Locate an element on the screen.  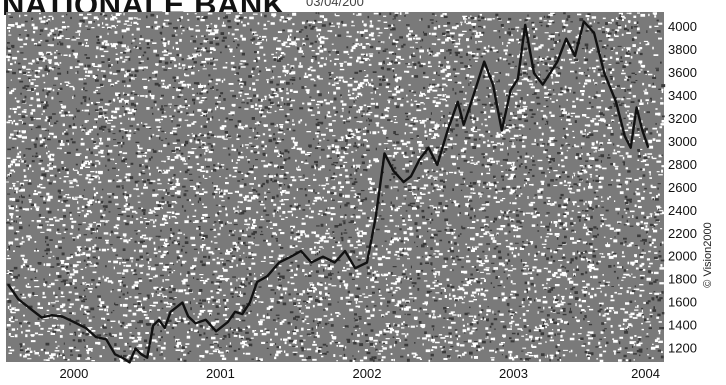
x-tick-label: 2000 is located at coordinates (73, 373).